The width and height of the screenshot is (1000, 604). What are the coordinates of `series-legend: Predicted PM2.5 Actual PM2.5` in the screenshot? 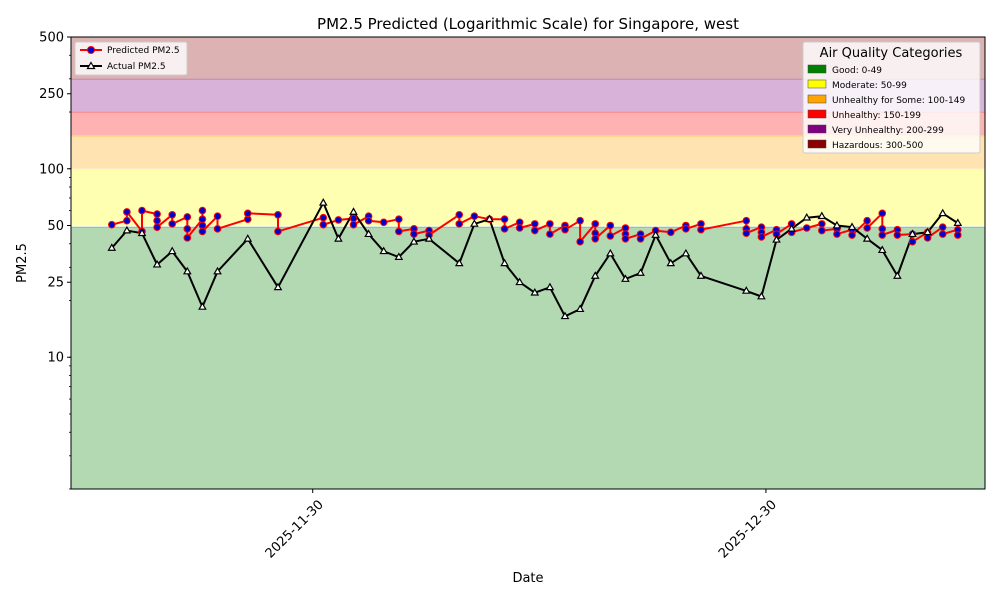 It's located at (131, 58).